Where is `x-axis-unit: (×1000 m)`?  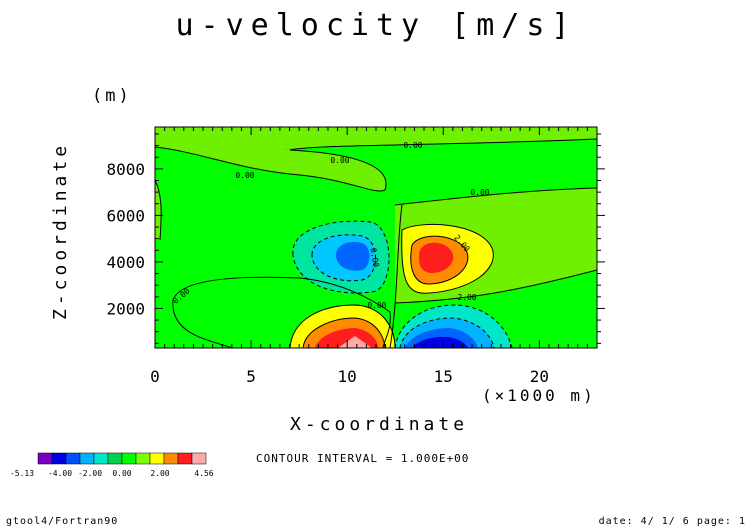
x-axis-unit: (×1000 m) is located at coordinates (539, 395).